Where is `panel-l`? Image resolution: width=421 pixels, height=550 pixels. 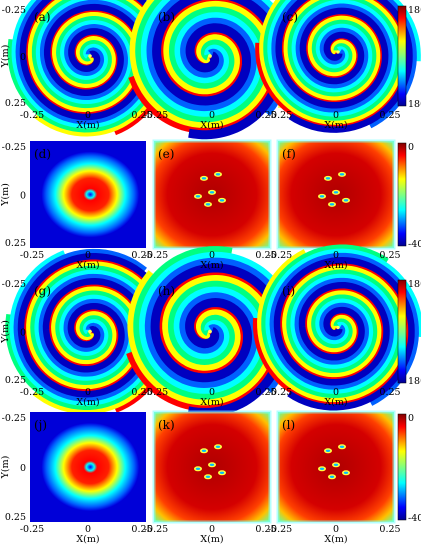 panel-l is located at coordinates (336, 467).